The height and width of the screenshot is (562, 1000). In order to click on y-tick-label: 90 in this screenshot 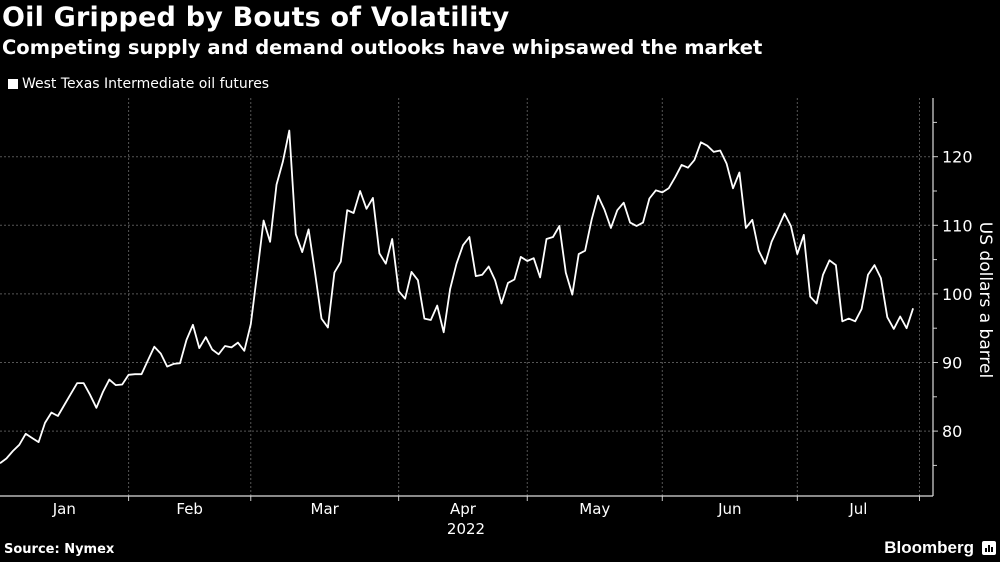, I will do `click(952, 363)`.